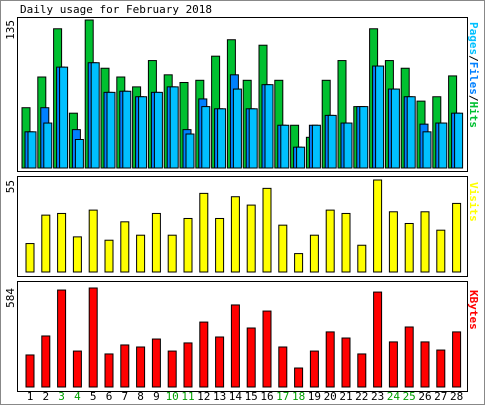 The height and width of the screenshot is (405, 485). Describe the element at coordinates (473, 38) in the screenshot. I see `legend-entry: Pages` at that location.